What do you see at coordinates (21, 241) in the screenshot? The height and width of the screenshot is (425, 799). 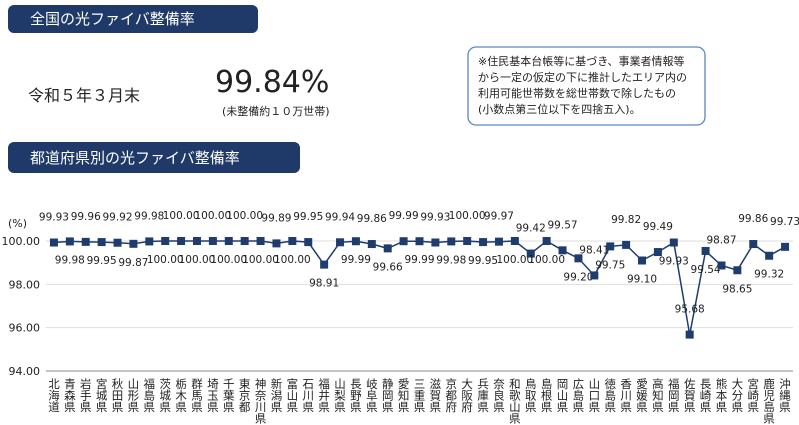 I see `y-tick-label: 100.00` at bounding box center [21, 241].